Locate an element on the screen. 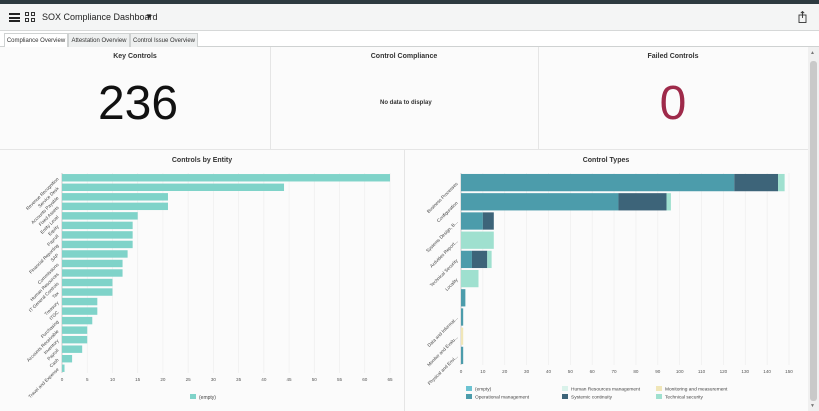  y-tick-label: Business Processes is located at coordinates (442, 197).